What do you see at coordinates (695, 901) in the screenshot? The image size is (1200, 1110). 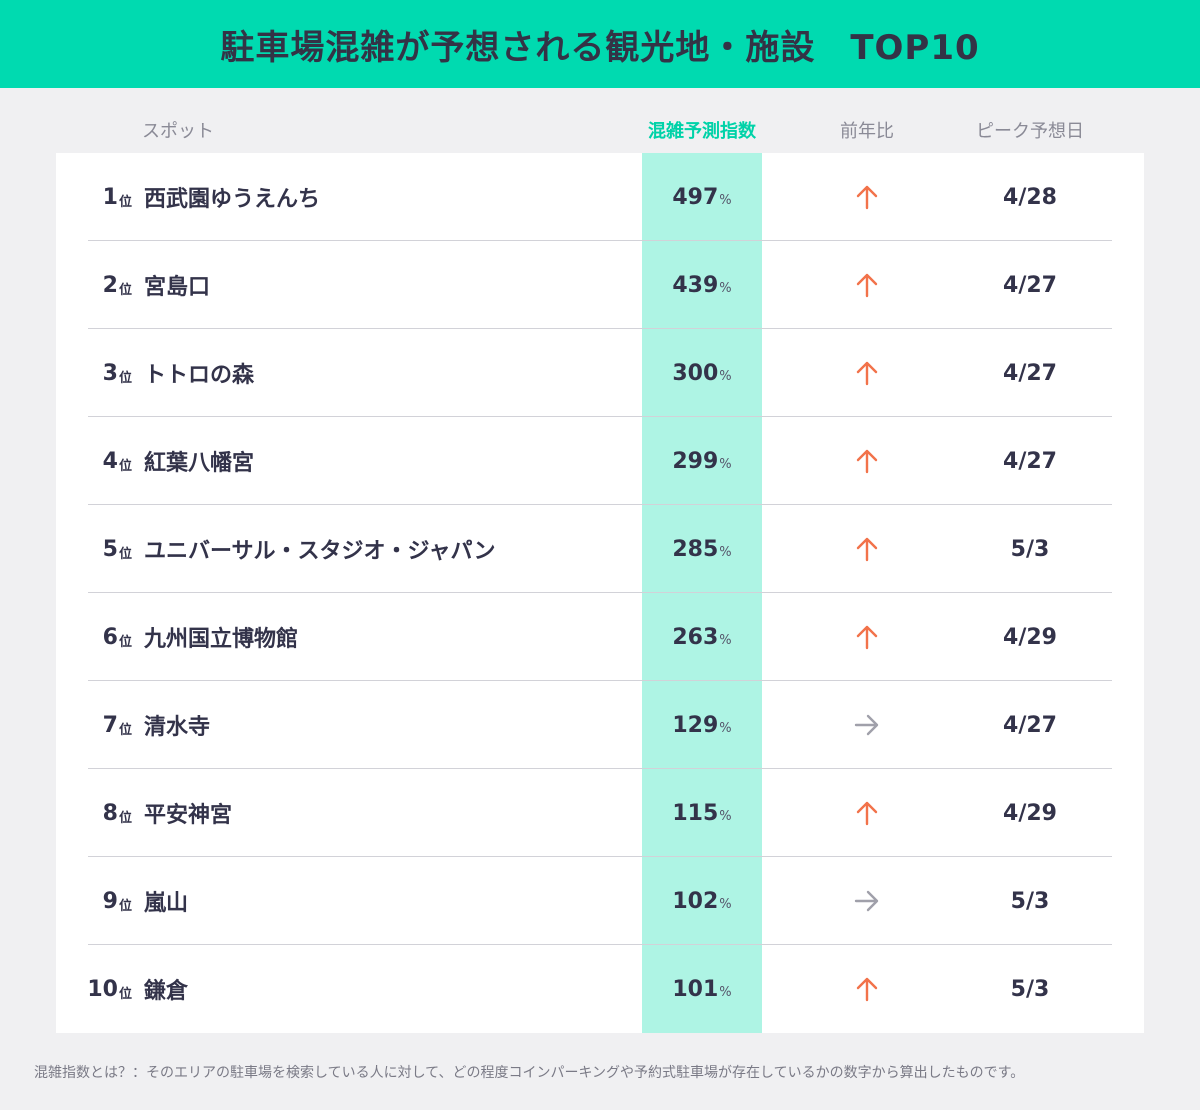 I see `index-value: 102` at bounding box center [695, 901].